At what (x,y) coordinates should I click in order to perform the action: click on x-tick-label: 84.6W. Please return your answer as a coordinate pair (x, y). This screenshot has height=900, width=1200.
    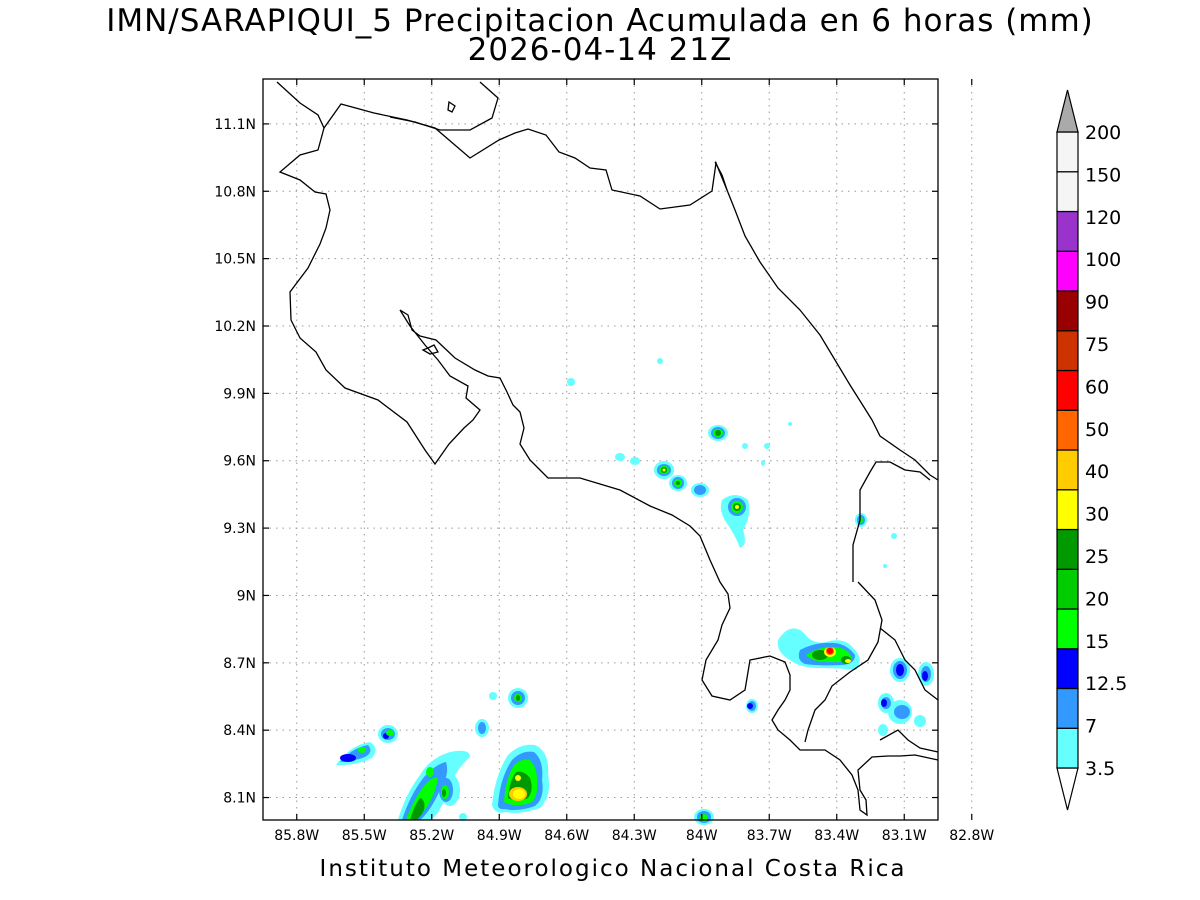
    Looking at the image, I should click on (566, 836).